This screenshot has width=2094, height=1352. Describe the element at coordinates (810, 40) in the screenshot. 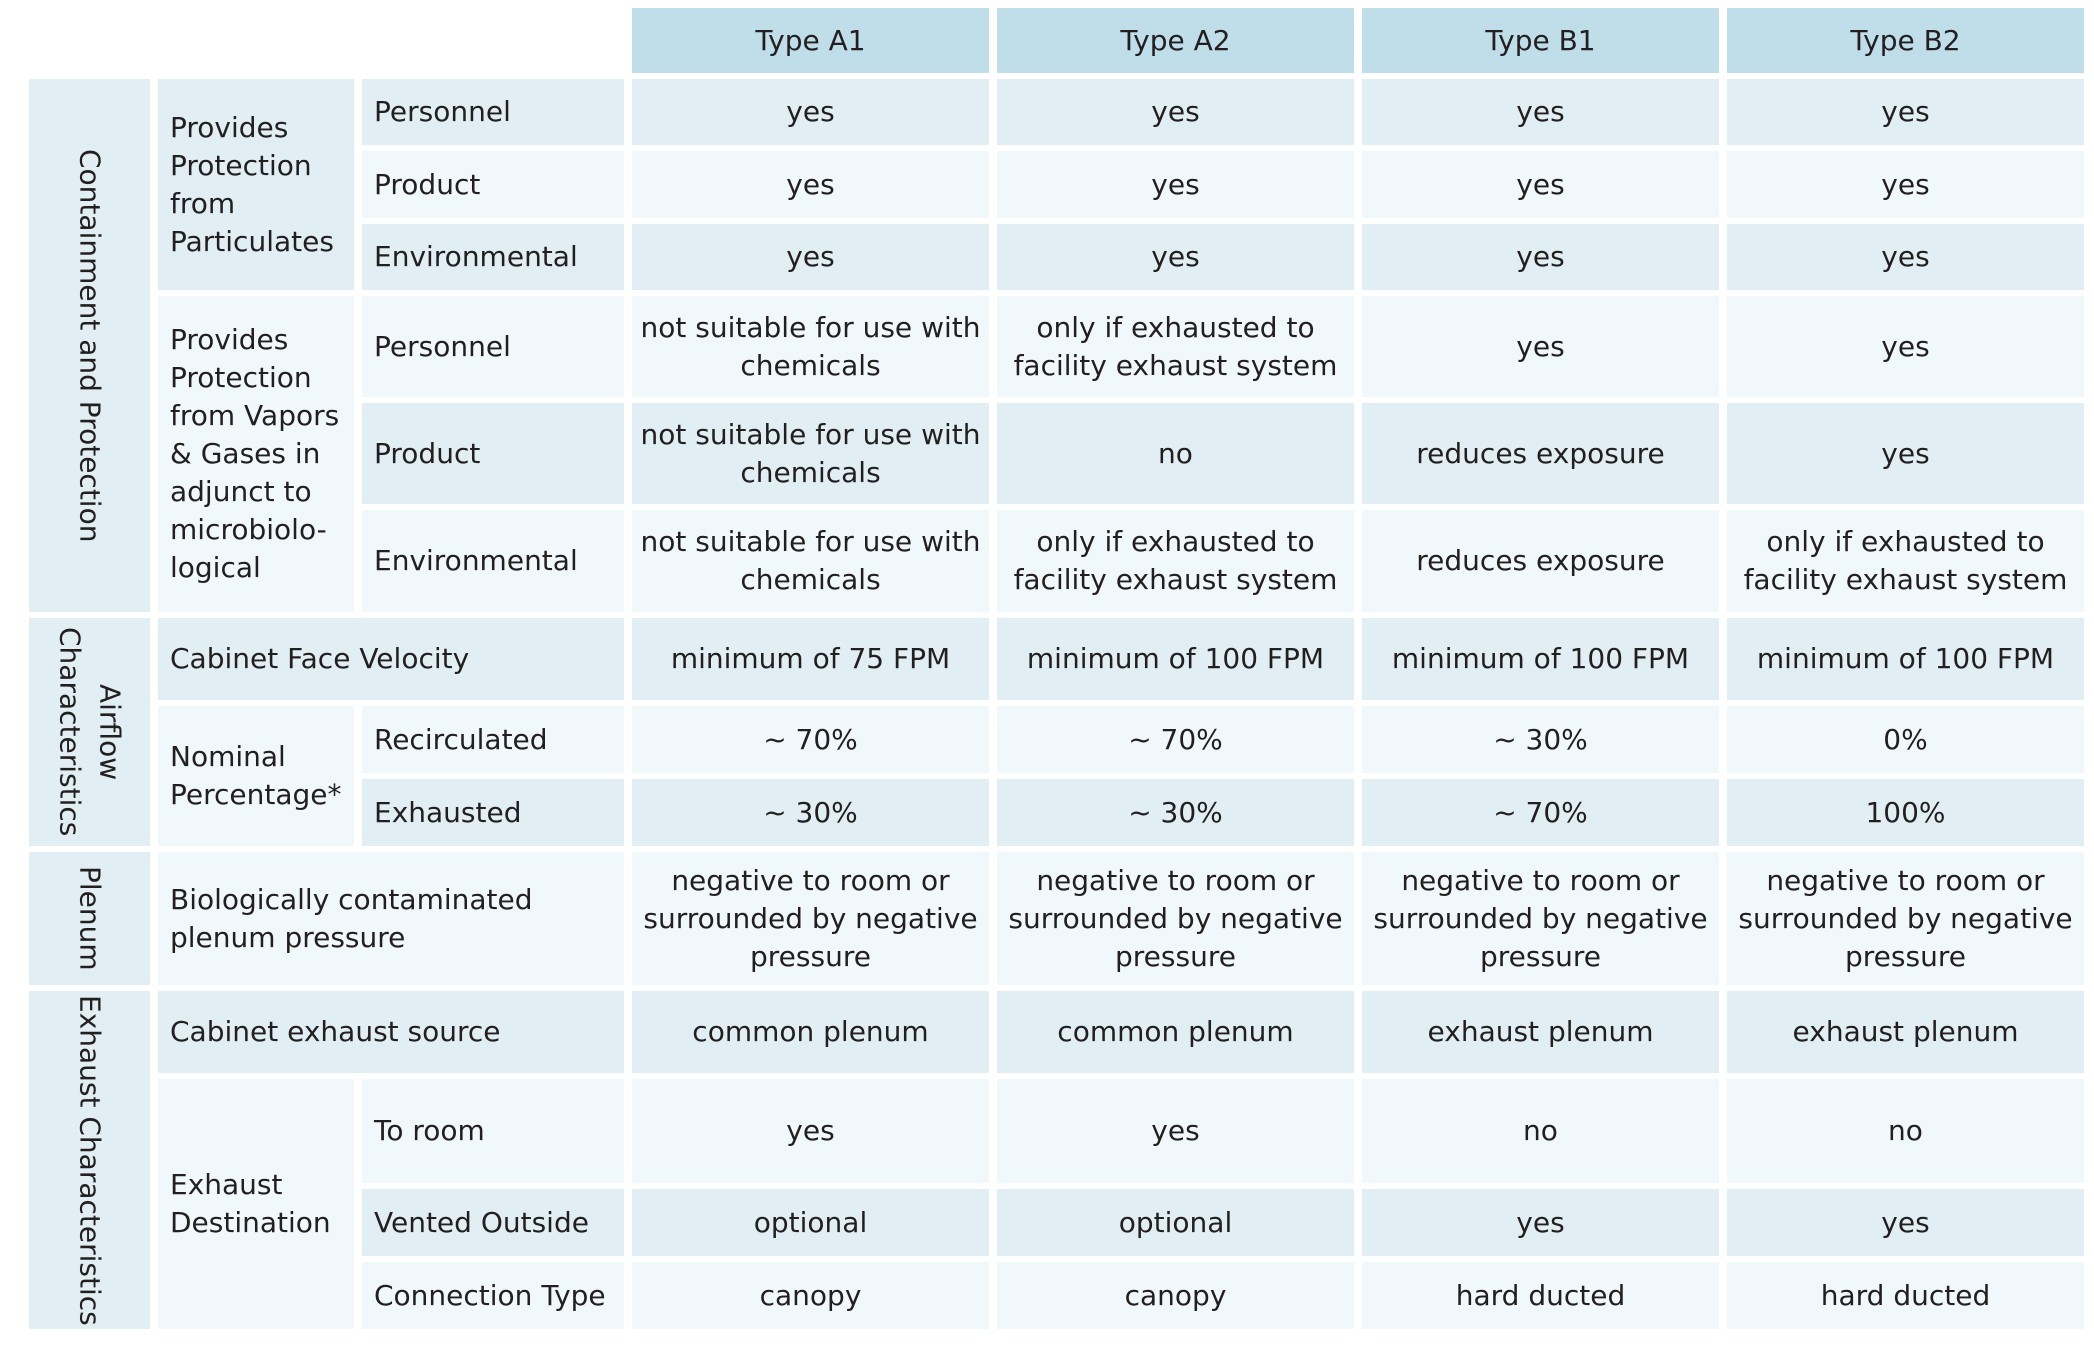

I see `header-type-a1: Type A1` at that location.